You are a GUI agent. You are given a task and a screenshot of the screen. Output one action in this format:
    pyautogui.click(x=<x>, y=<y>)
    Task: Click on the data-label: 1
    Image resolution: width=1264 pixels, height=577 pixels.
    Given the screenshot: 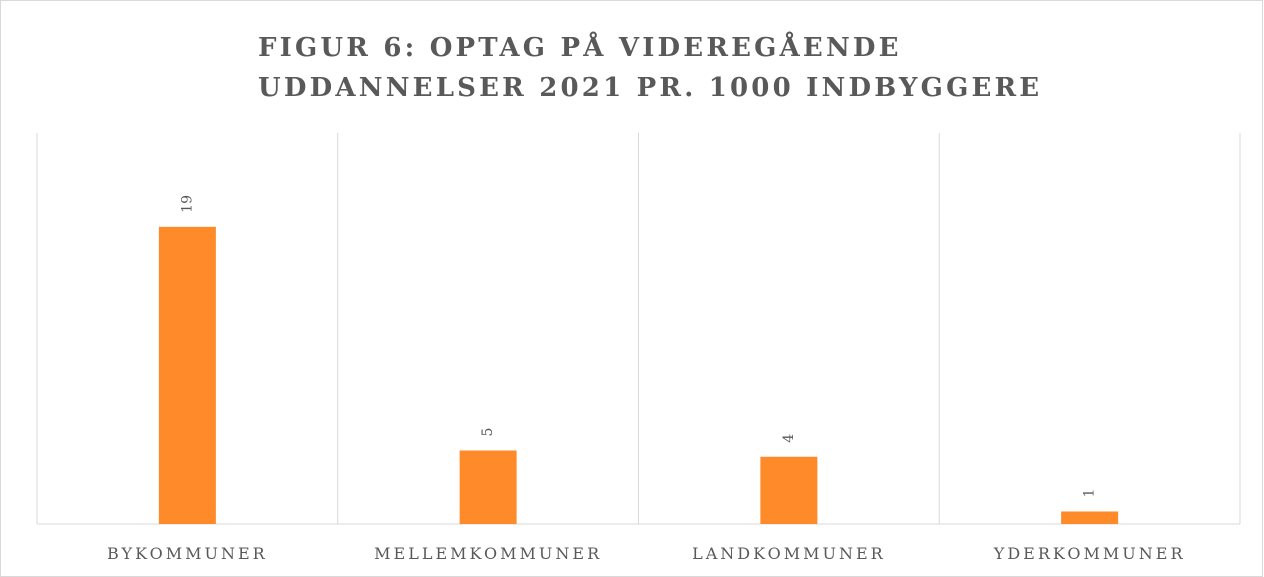 What is the action you would take?
    pyautogui.click(x=1090, y=493)
    